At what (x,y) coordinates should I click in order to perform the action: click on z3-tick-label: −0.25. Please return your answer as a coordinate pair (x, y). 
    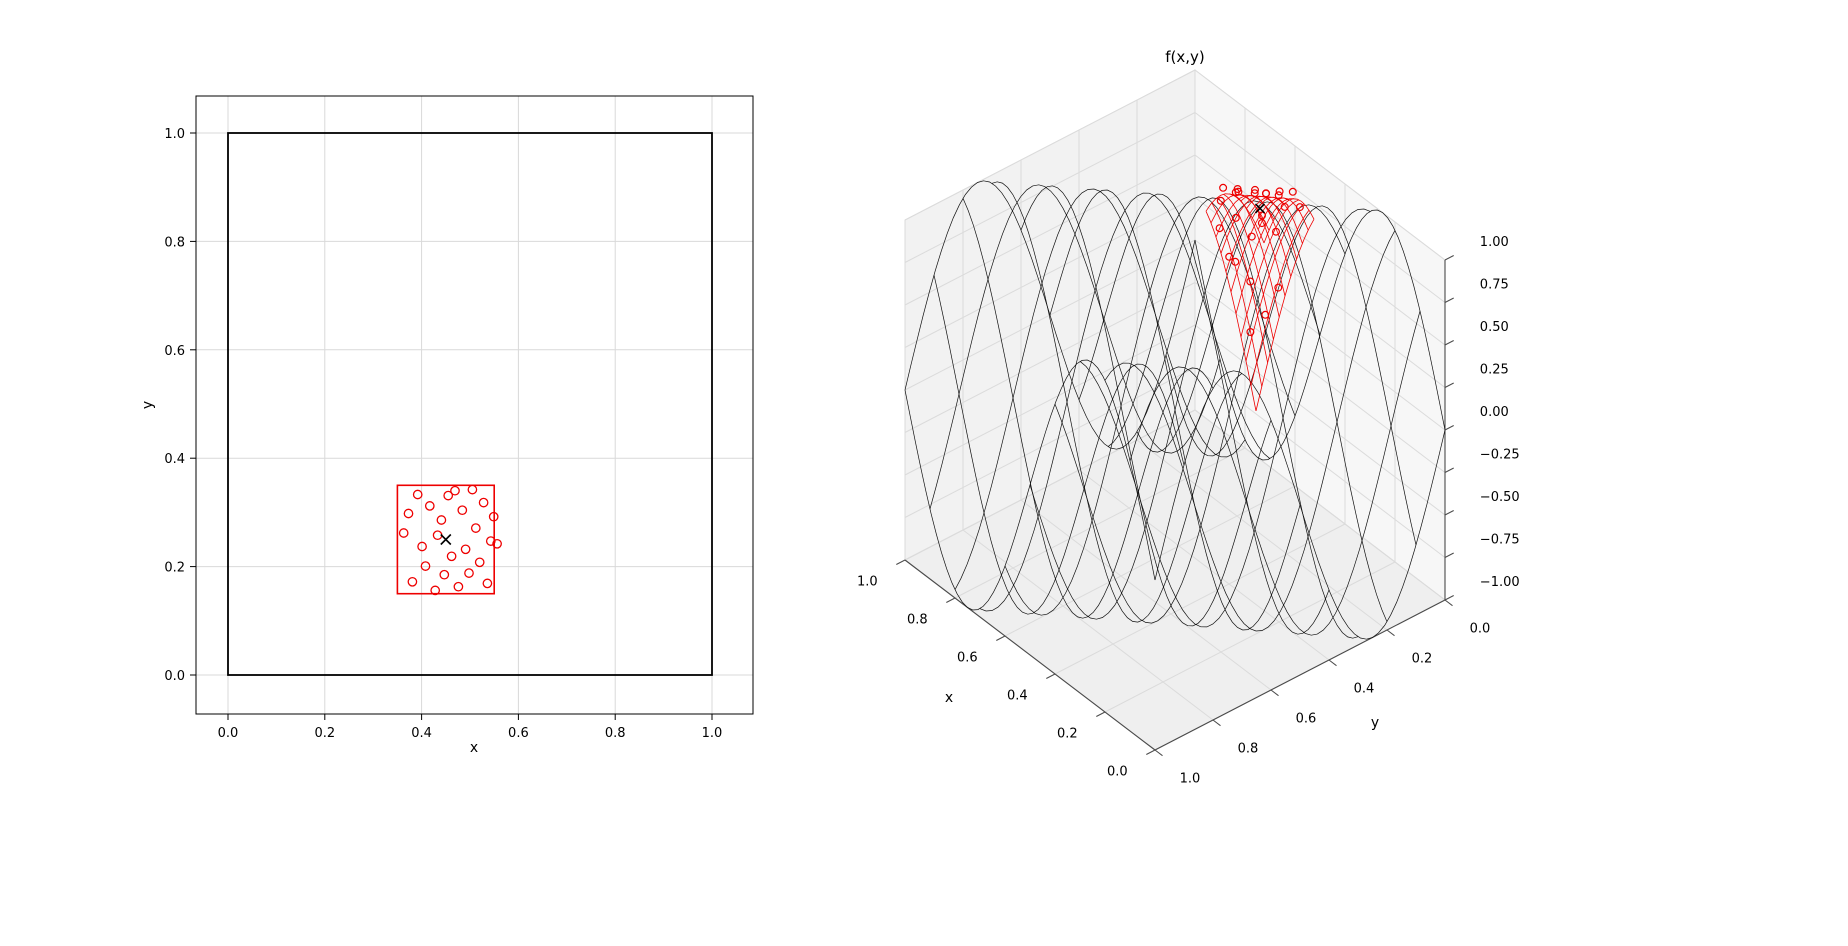
    Looking at the image, I should click on (1500, 455).